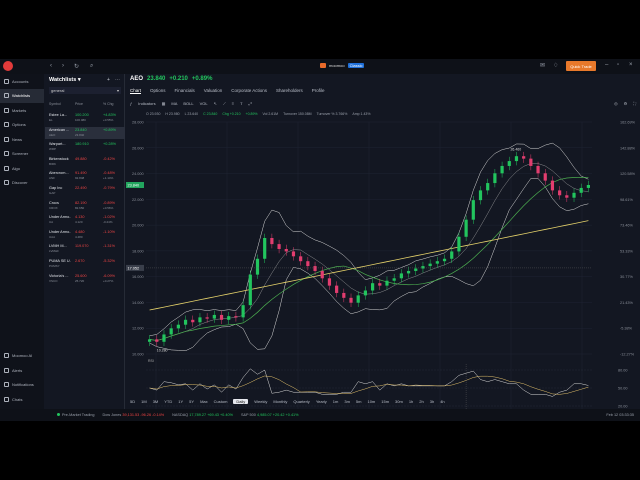 Image resolution: width=640 pixels, height=480 pixels. Describe the element at coordinates (22, 385) in the screenshot. I see `sidebar-item-notifications: Notifications` at that location.